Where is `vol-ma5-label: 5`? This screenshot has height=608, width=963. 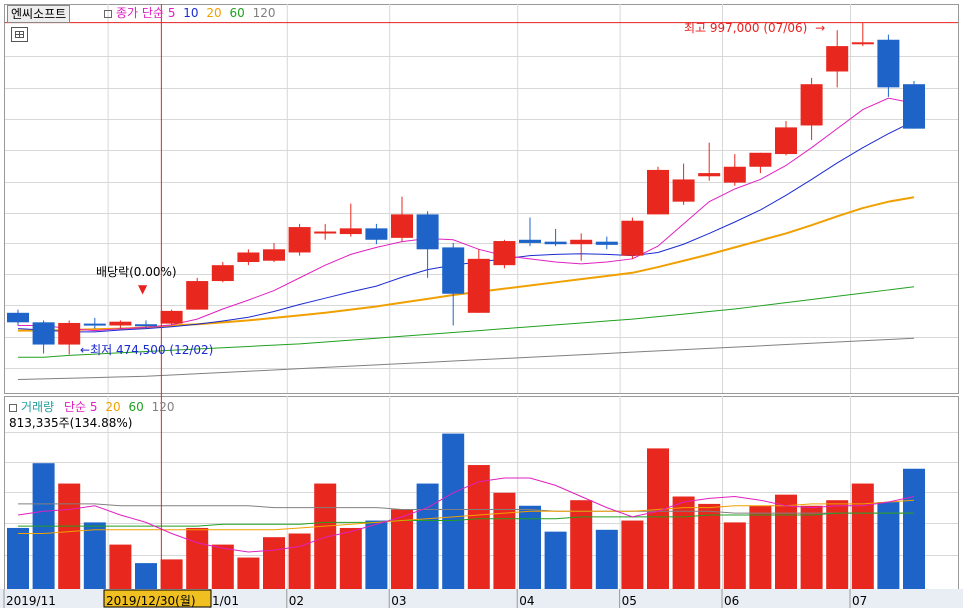
vol-ma5-label: 5 is located at coordinates (93, 407).